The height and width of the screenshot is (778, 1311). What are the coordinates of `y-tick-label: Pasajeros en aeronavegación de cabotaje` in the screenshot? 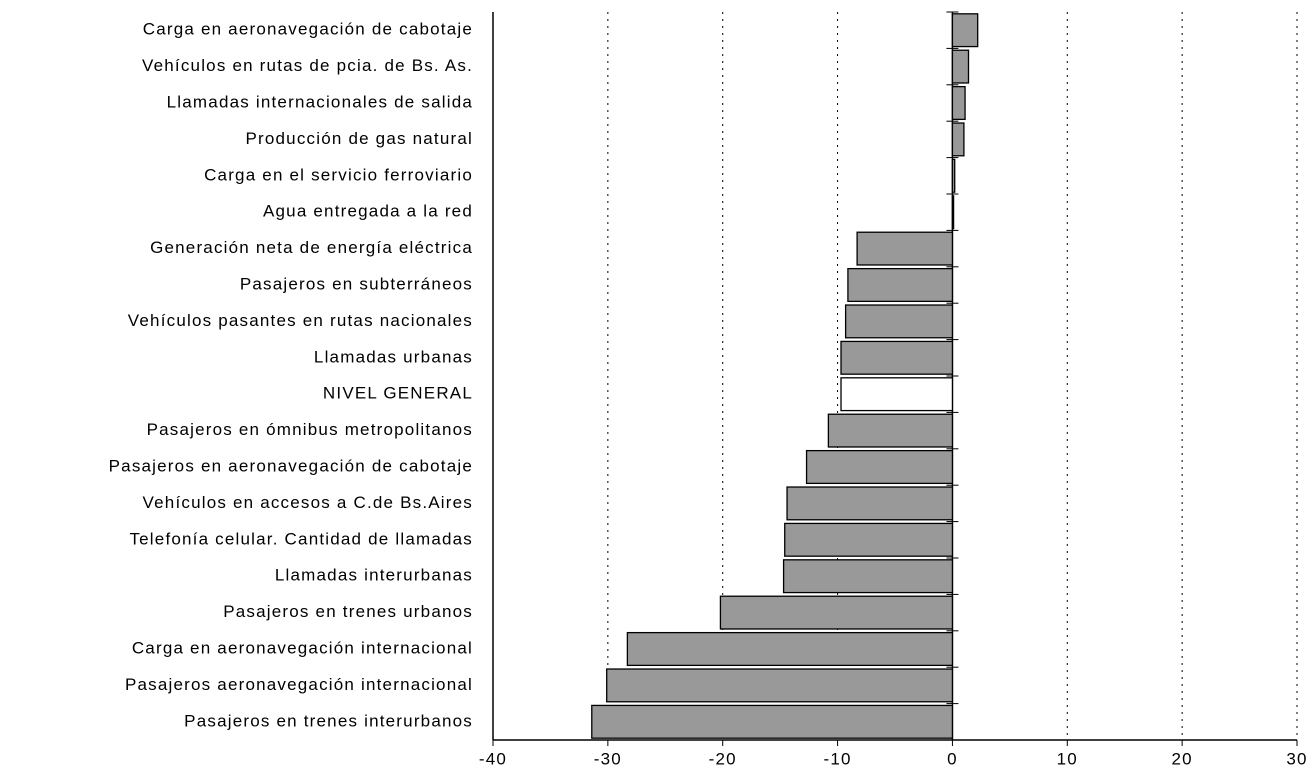 It's located at (291, 465).